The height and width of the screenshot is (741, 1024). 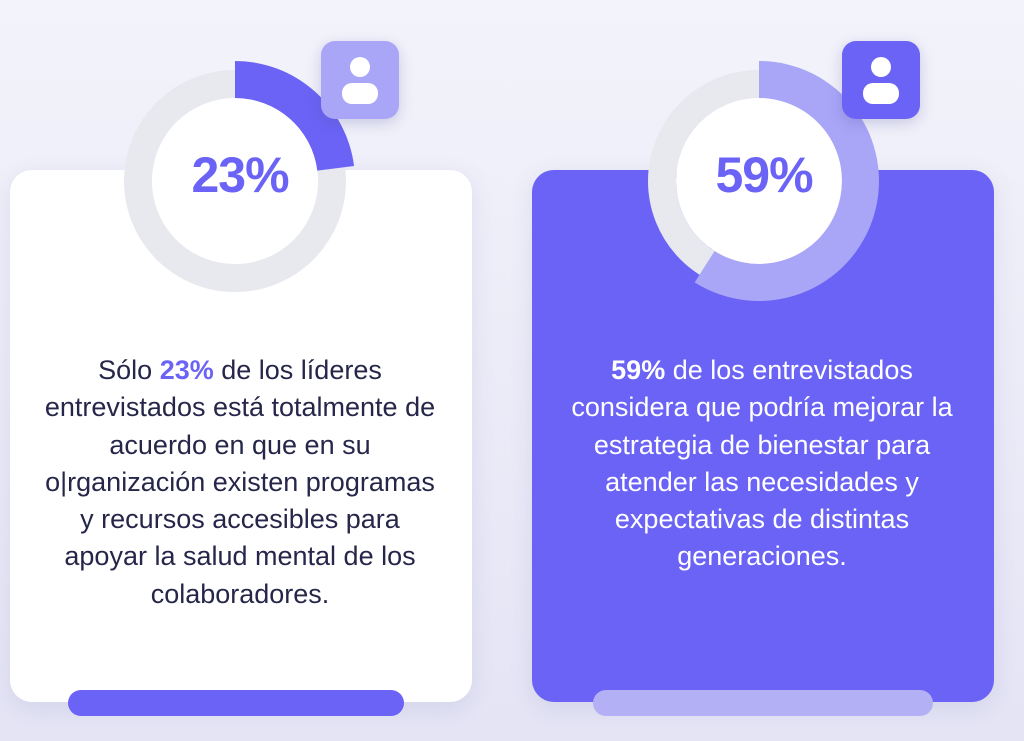 I want to click on donut-segment-right, so click(x=786, y=181).